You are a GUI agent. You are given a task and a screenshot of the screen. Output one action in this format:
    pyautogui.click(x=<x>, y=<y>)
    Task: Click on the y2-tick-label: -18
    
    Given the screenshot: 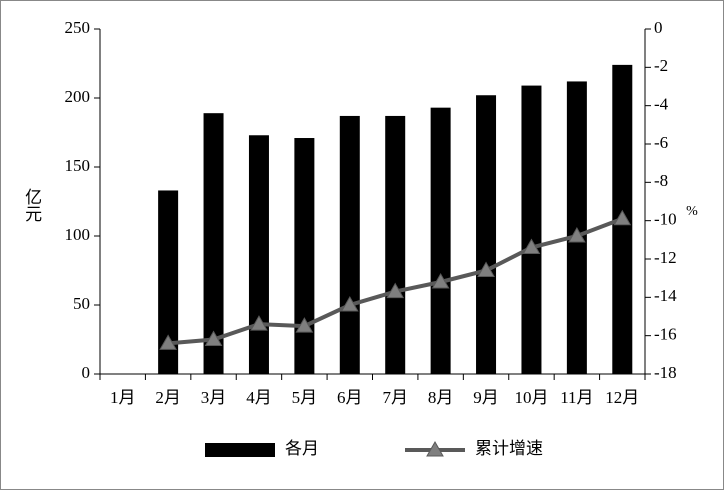 What is the action you would take?
    pyautogui.click(x=665, y=372)
    